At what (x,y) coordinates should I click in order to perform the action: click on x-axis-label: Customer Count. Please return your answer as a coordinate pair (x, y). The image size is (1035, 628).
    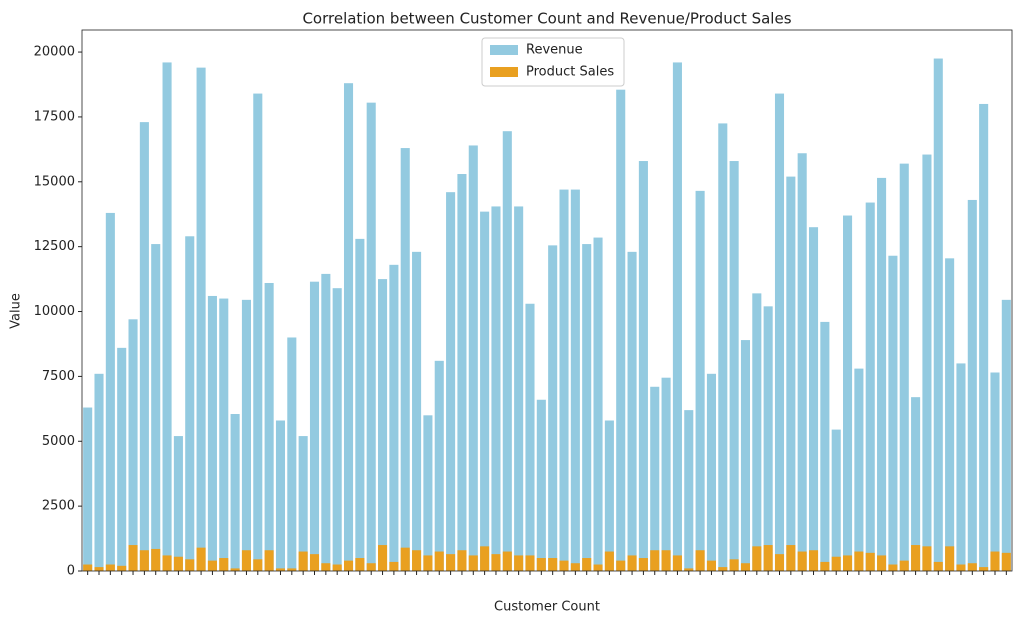
    Looking at the image, I should click on (547, 607).